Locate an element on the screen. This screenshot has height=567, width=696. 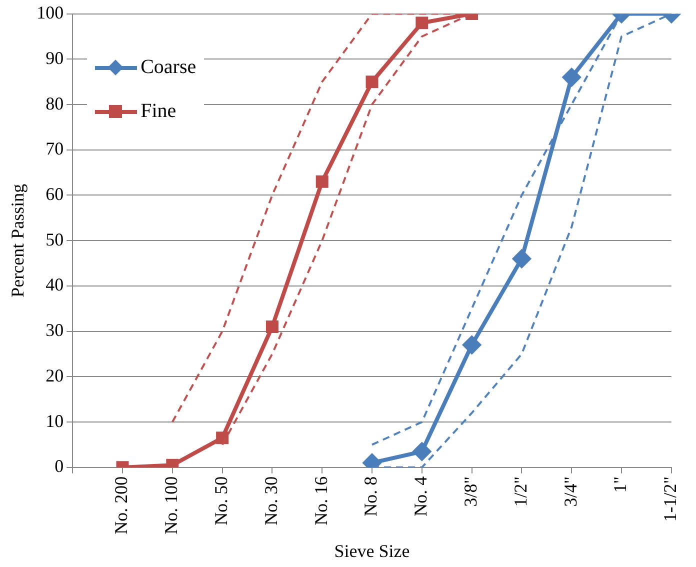
y-tick-label: 0 is located at coordinates (59, 466).